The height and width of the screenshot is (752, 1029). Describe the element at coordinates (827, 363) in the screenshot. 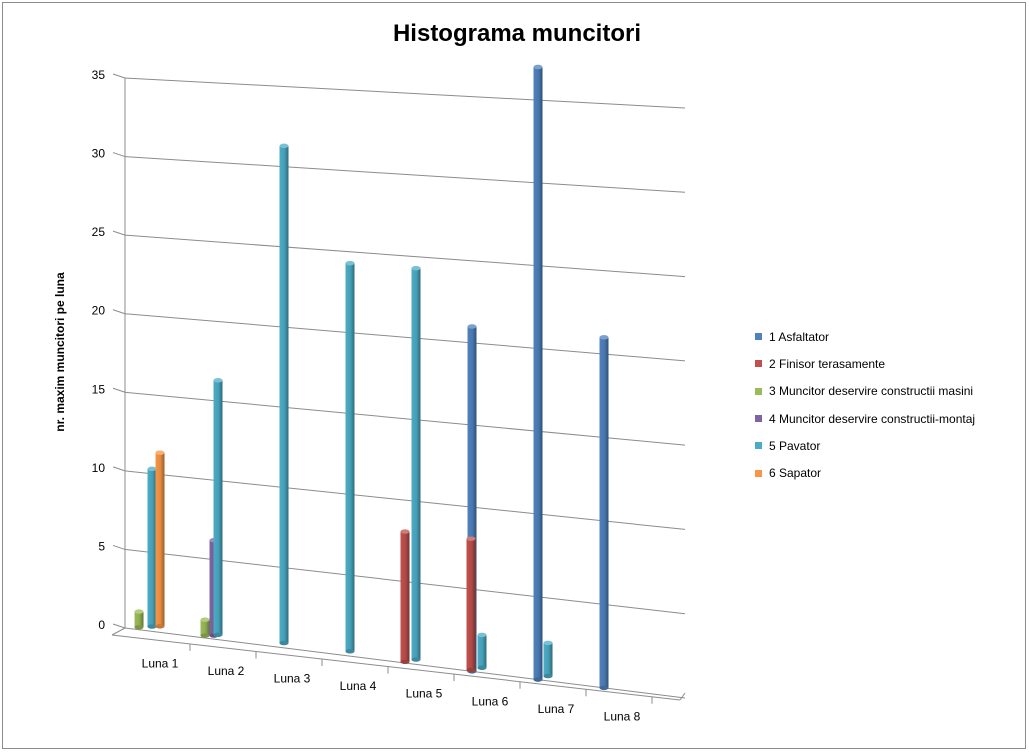

I see `legend-label: 2 Finisor terasamente` at that location.